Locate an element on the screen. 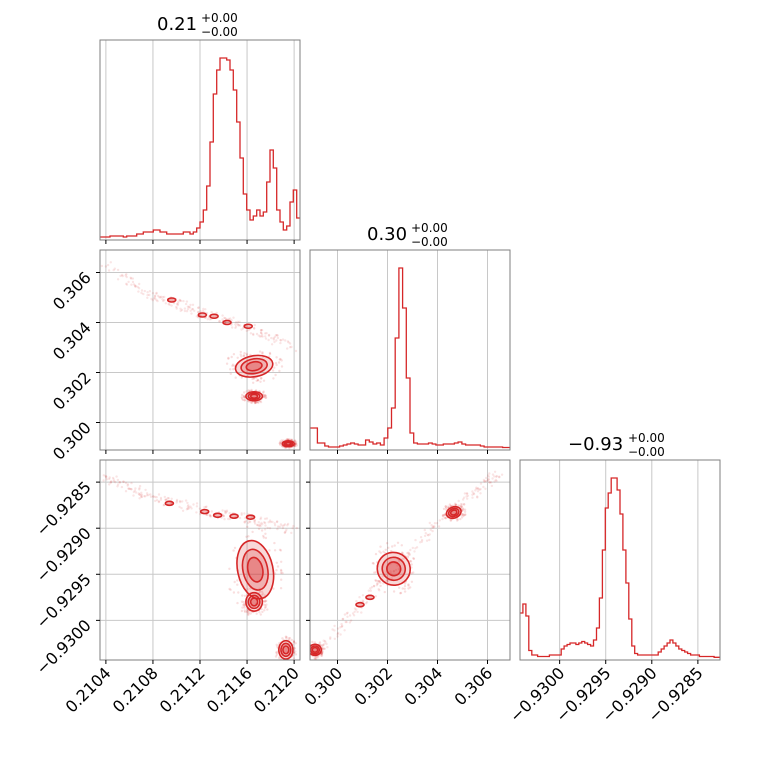  svg-text: +0.00 is located at coordinates (429, 228).